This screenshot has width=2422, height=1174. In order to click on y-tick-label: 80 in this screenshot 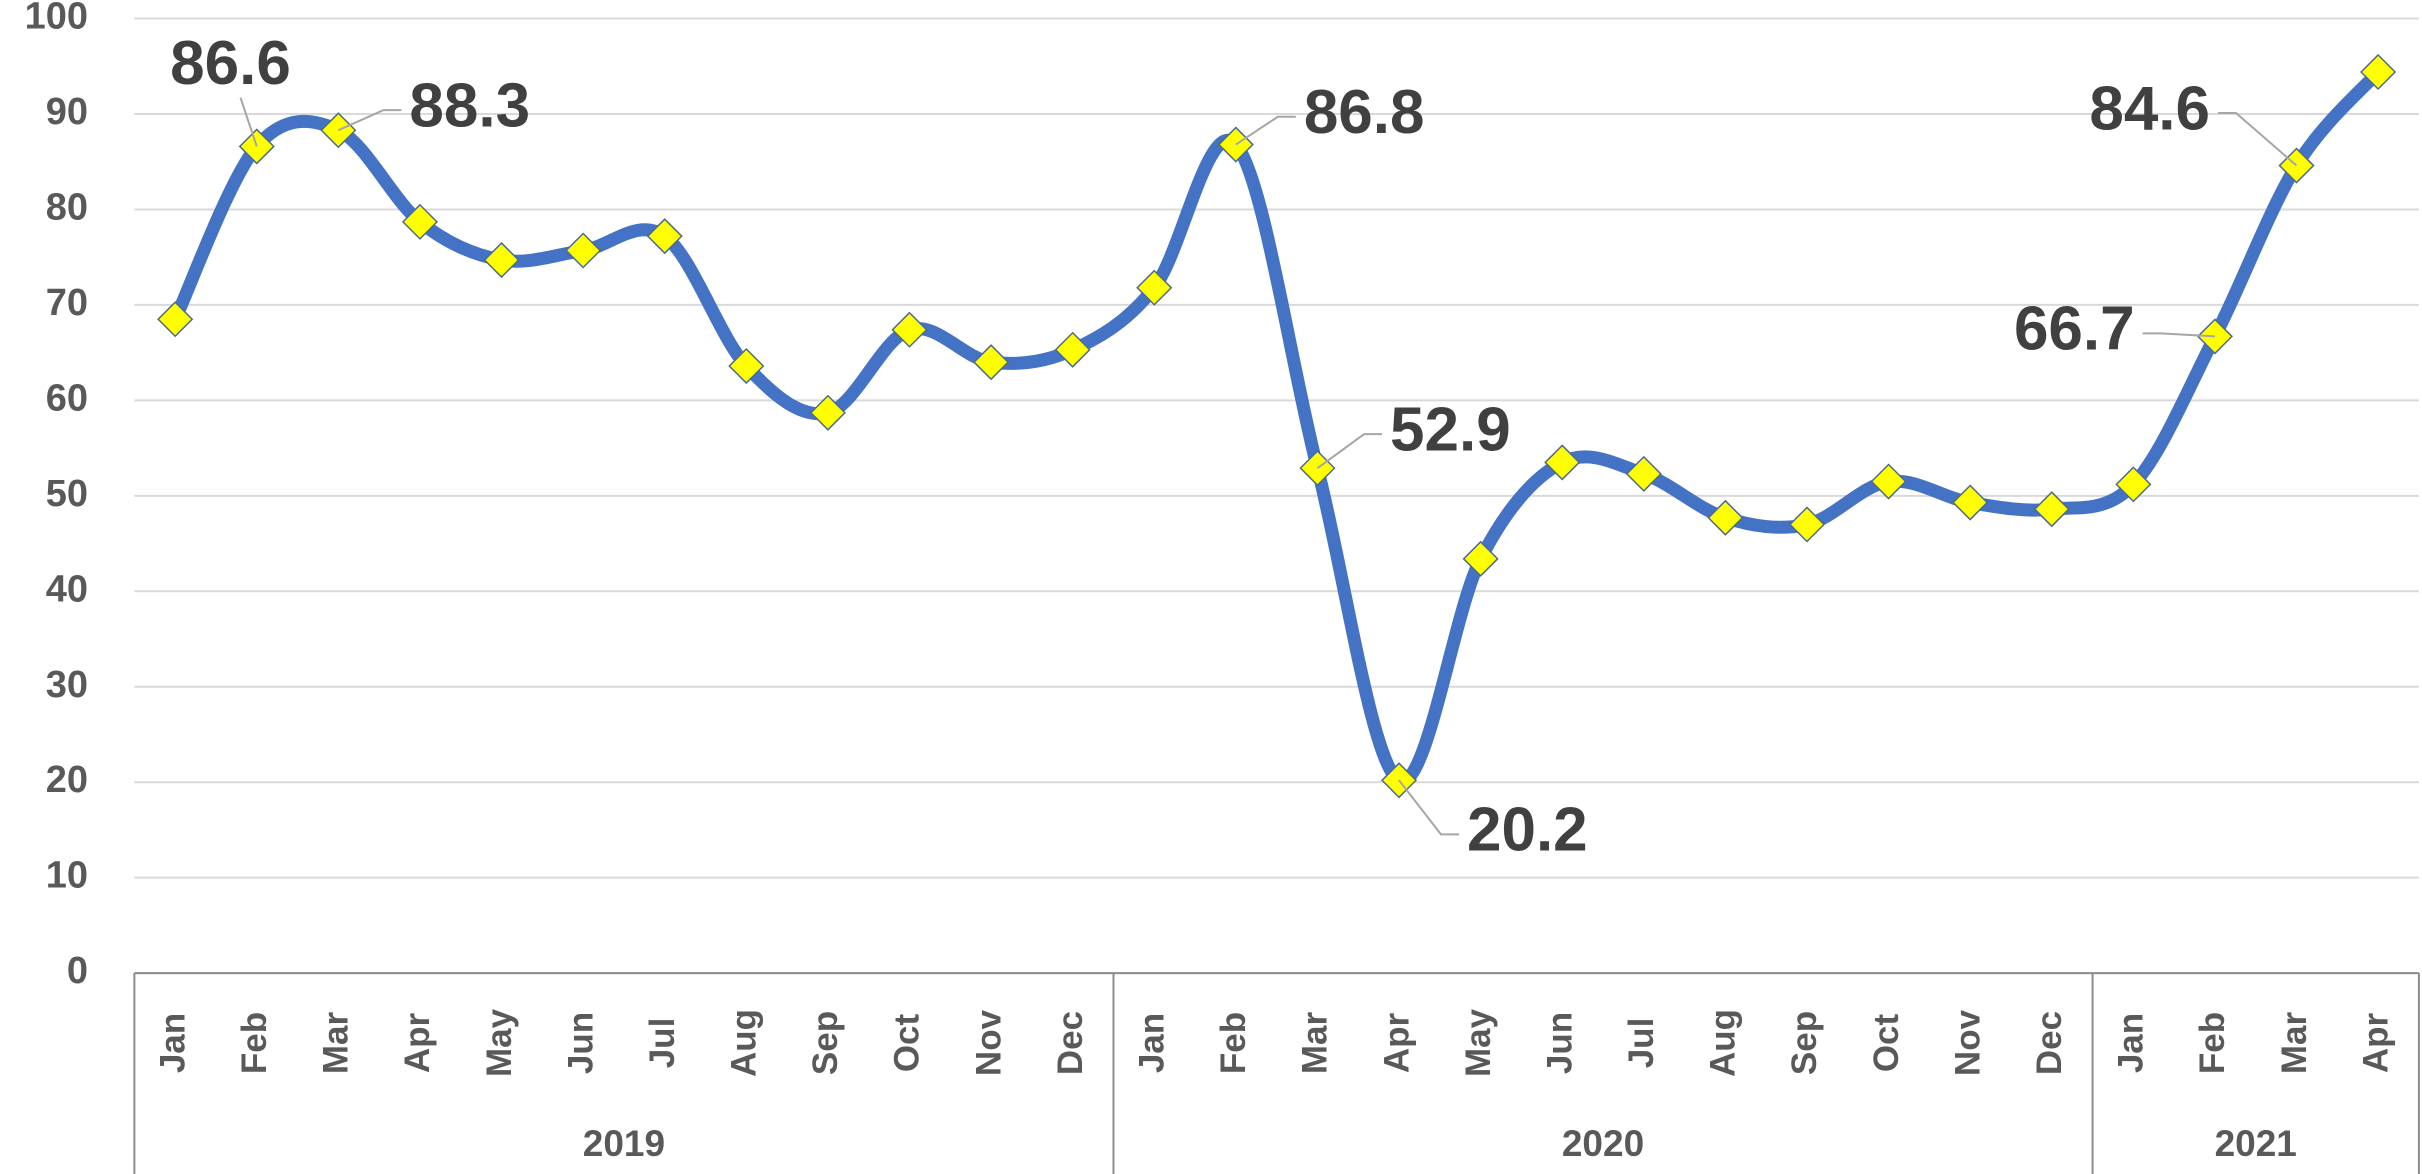, I will do `click(67, 207)`.